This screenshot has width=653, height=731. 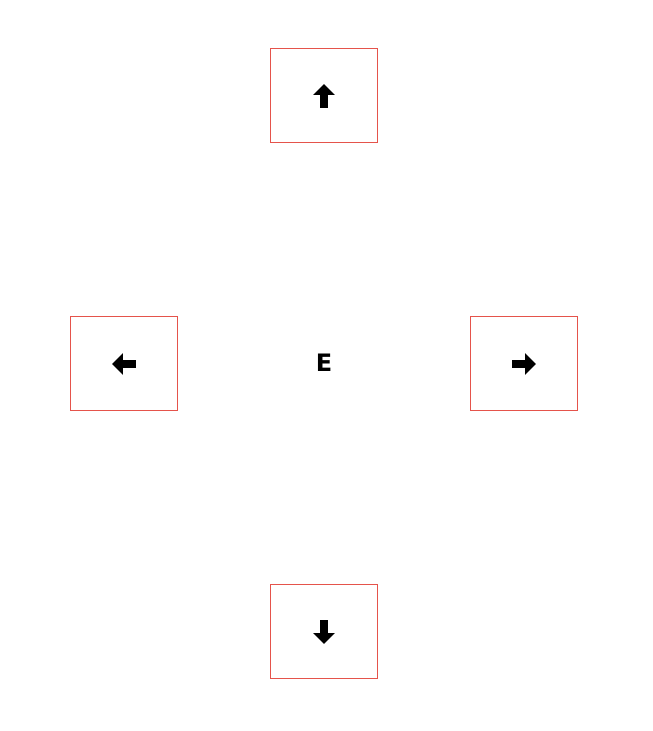 I want to click on arrow-down-icon, so click(x=324, y=632).